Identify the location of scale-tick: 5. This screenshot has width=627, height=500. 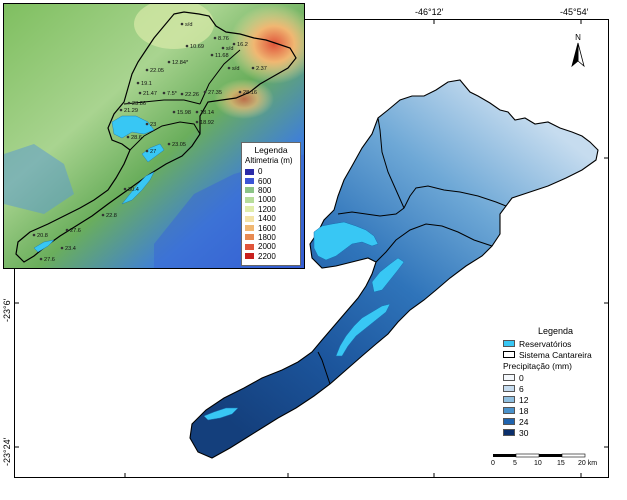
(515, 463).